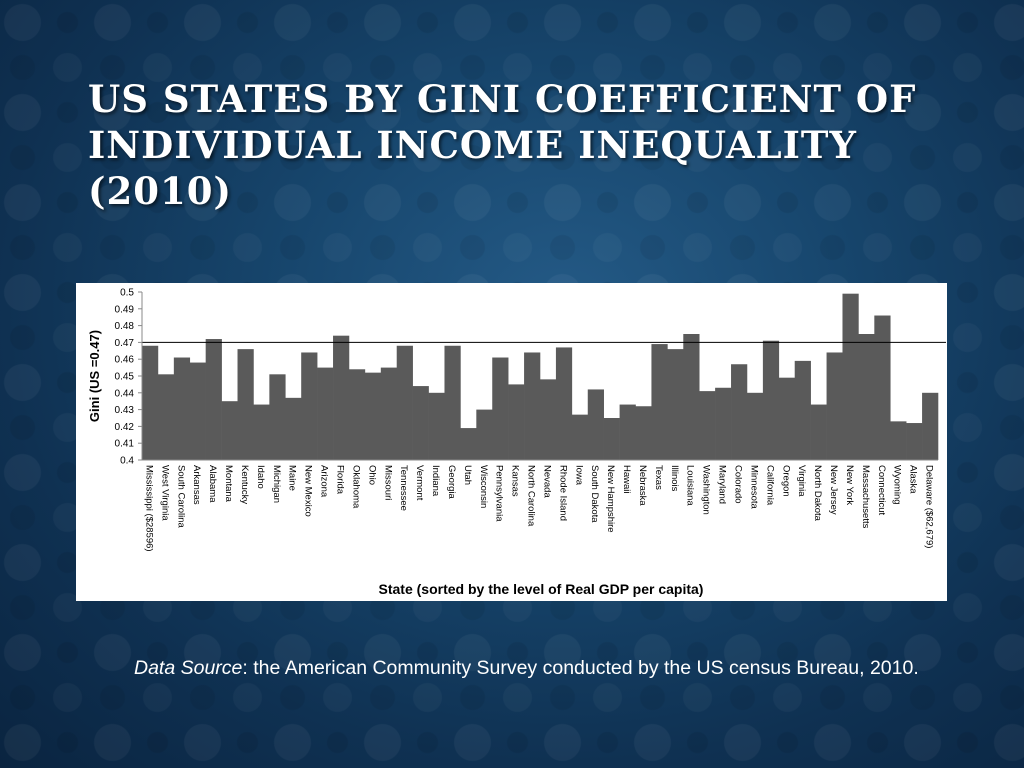 This screenshot has width=1024, height=768. Describe the element at coordinates (125, 377) in the screenshot. I see `y-tick-label: 0.45` at that location.